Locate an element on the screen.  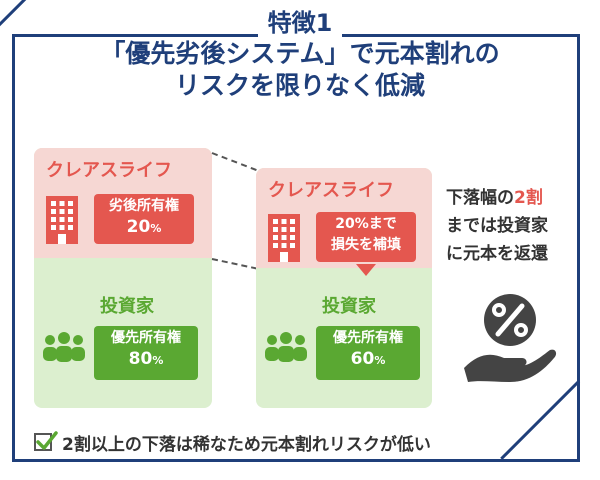
heading-line-3: リスクを限りなく低減 is located at coordinates (299, 85).